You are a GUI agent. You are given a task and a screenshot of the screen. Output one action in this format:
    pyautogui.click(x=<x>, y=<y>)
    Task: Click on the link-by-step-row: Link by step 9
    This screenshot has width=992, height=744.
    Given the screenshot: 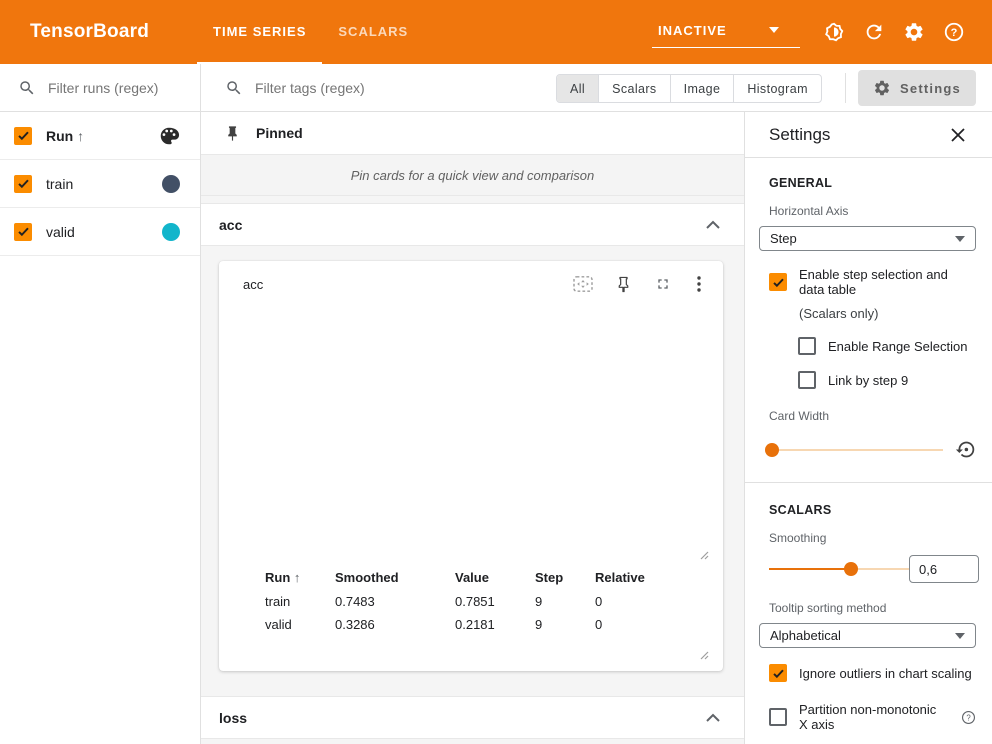 What is the action you would take?
    pyautogui.click(x=867, y=380)
    